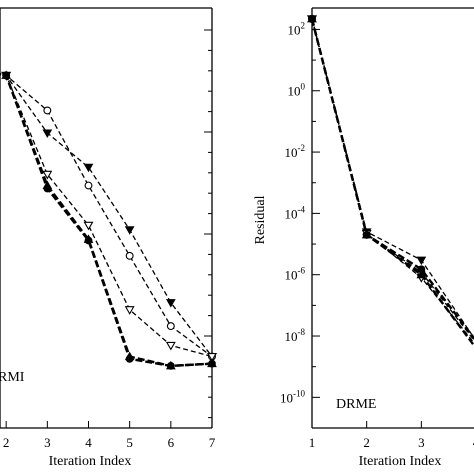  I want to click on left-x-tick-label: 4, so click(88, 442).